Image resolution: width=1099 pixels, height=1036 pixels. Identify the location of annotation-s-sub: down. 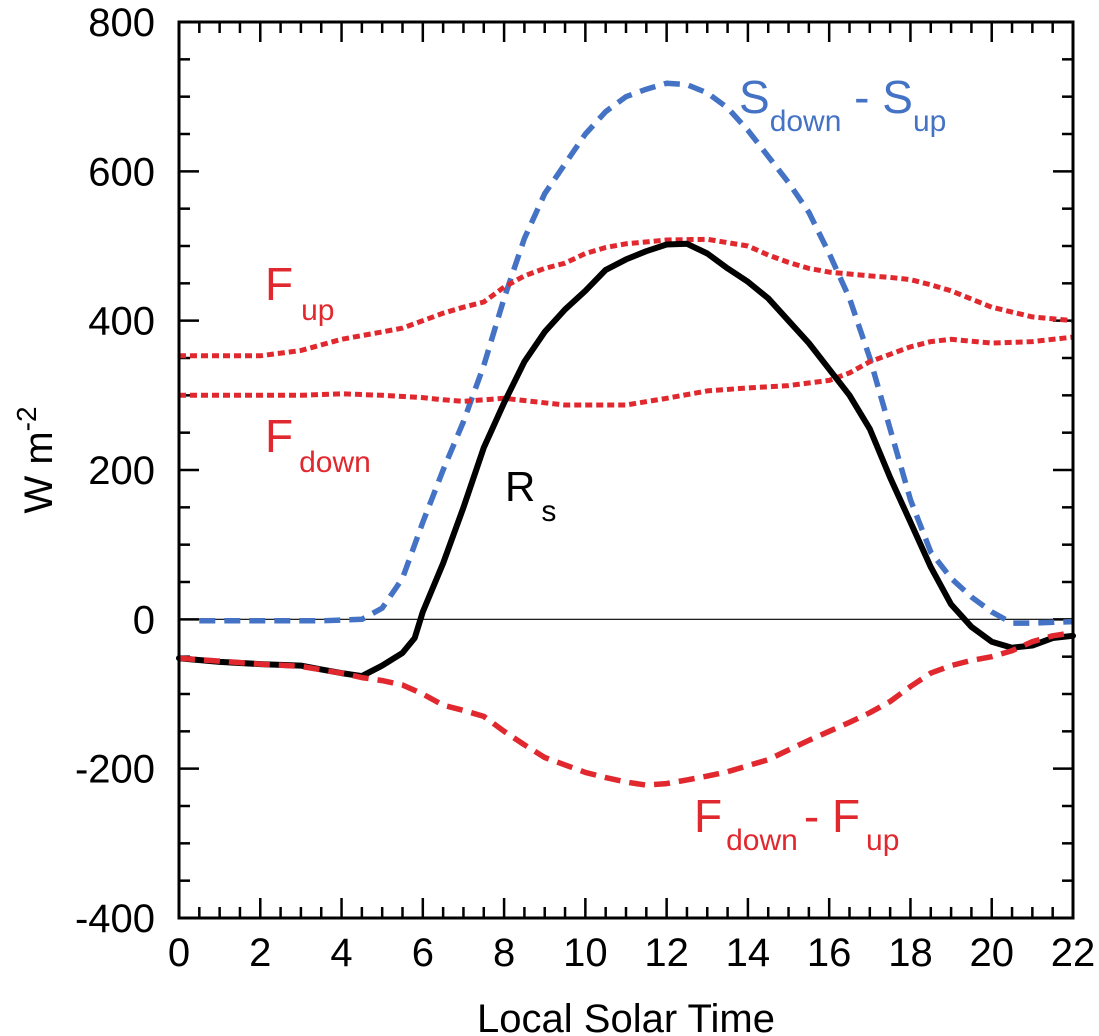
(806, 121).